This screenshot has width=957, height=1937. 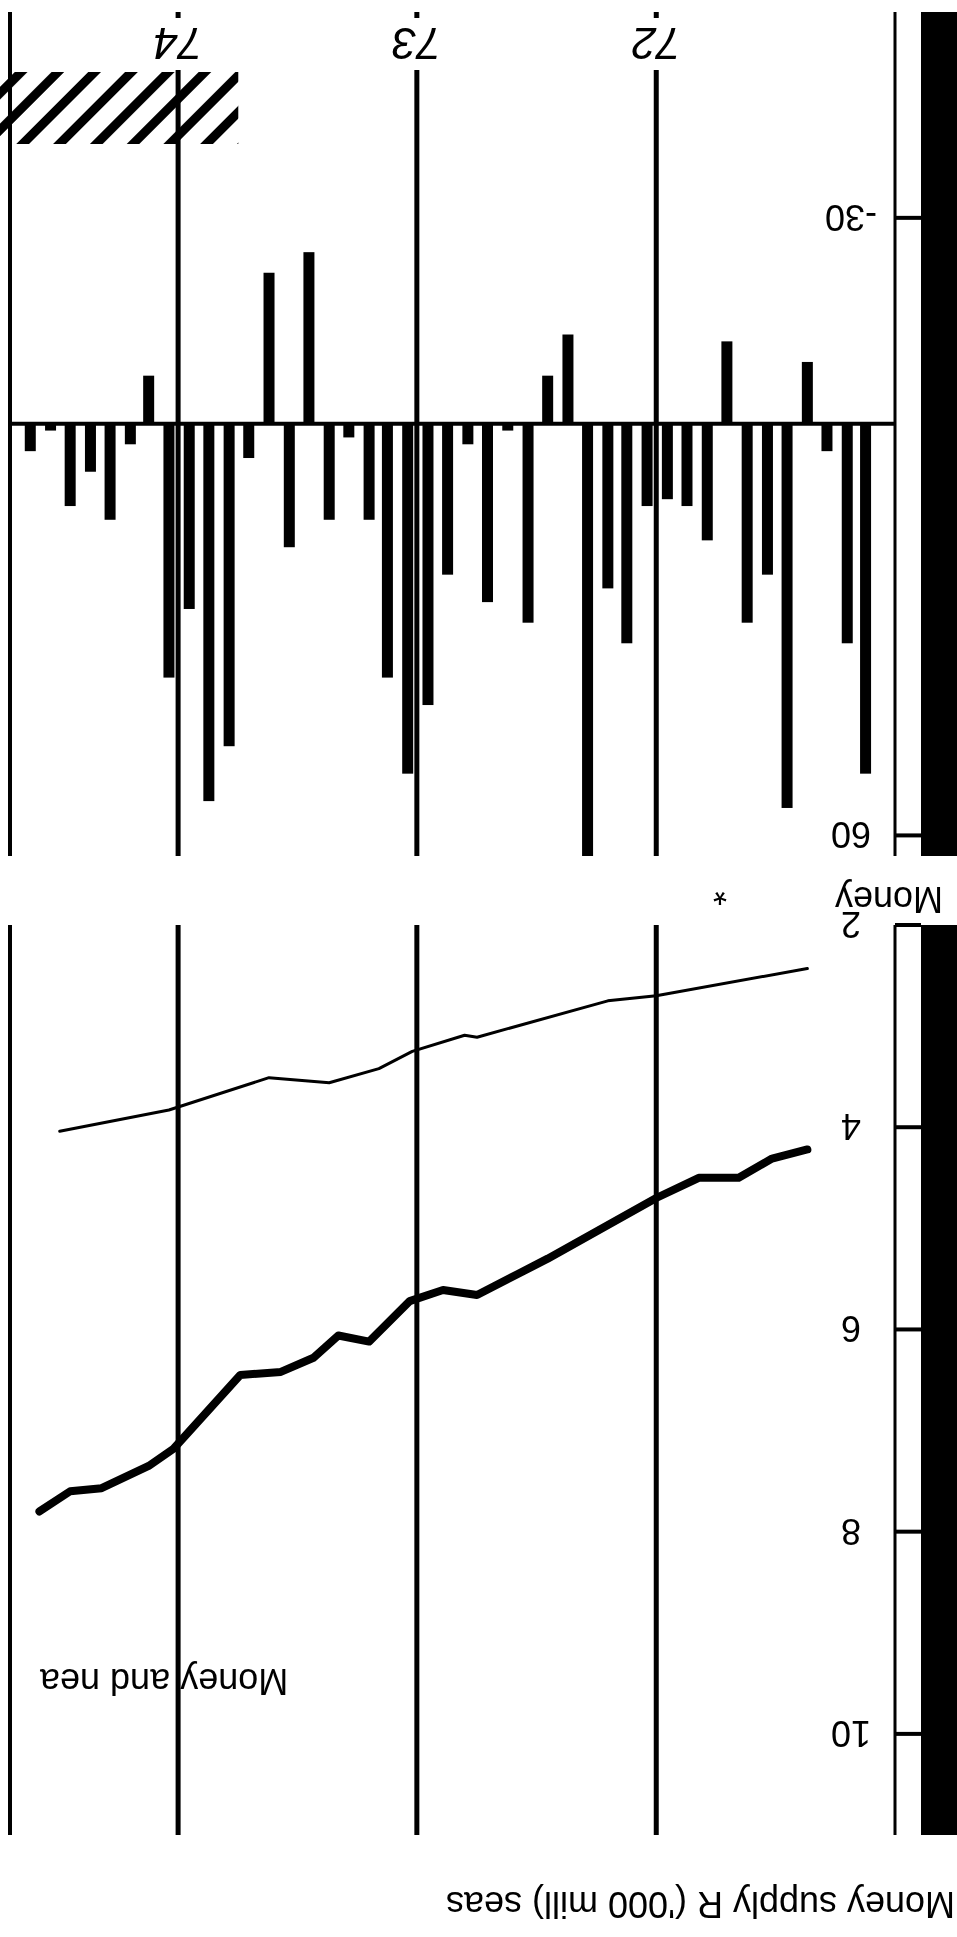 I want to click on x-tick-label: 72, so click(x=656, y=43).